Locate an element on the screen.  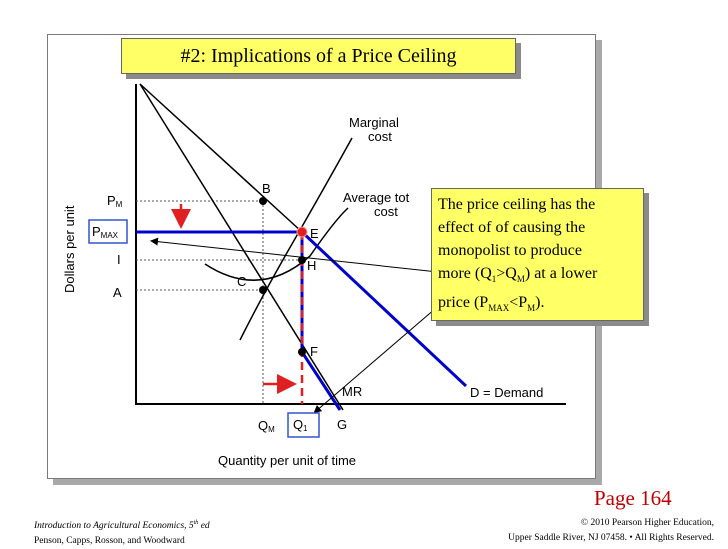
pmax-label: PMAX is located at coordinates (105, 232).